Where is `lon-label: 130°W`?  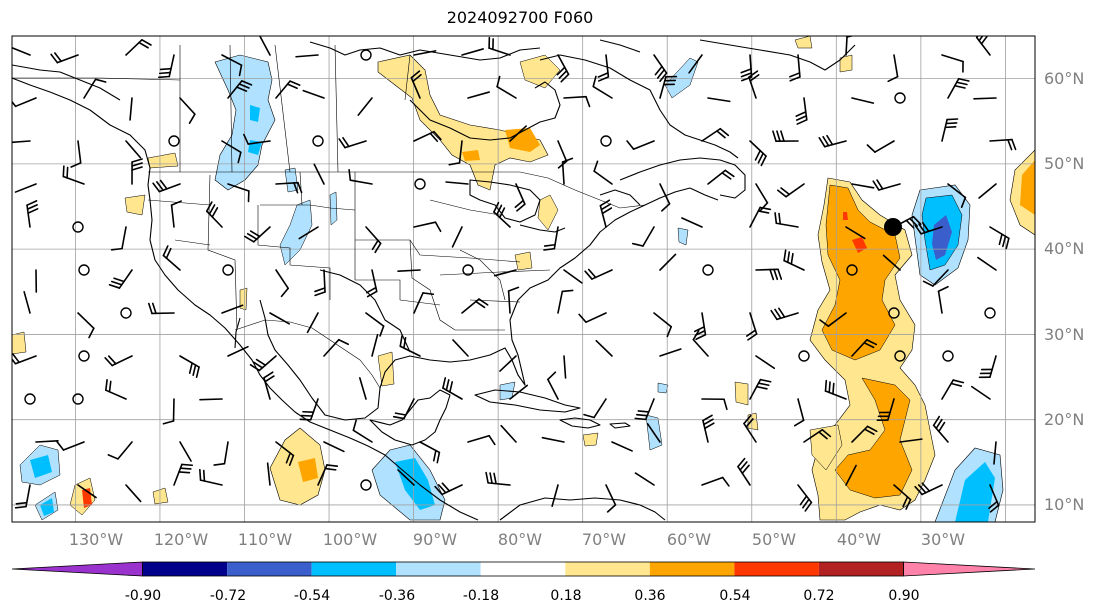 lon-label: 130°W is located at coordinates (96, 539).